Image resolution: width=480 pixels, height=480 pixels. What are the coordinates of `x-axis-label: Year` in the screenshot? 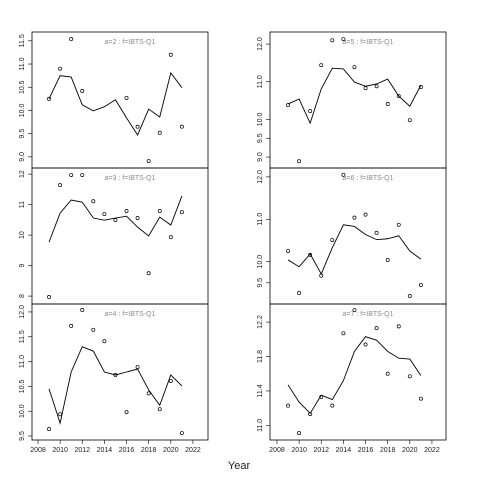 It's located at (239, 466).